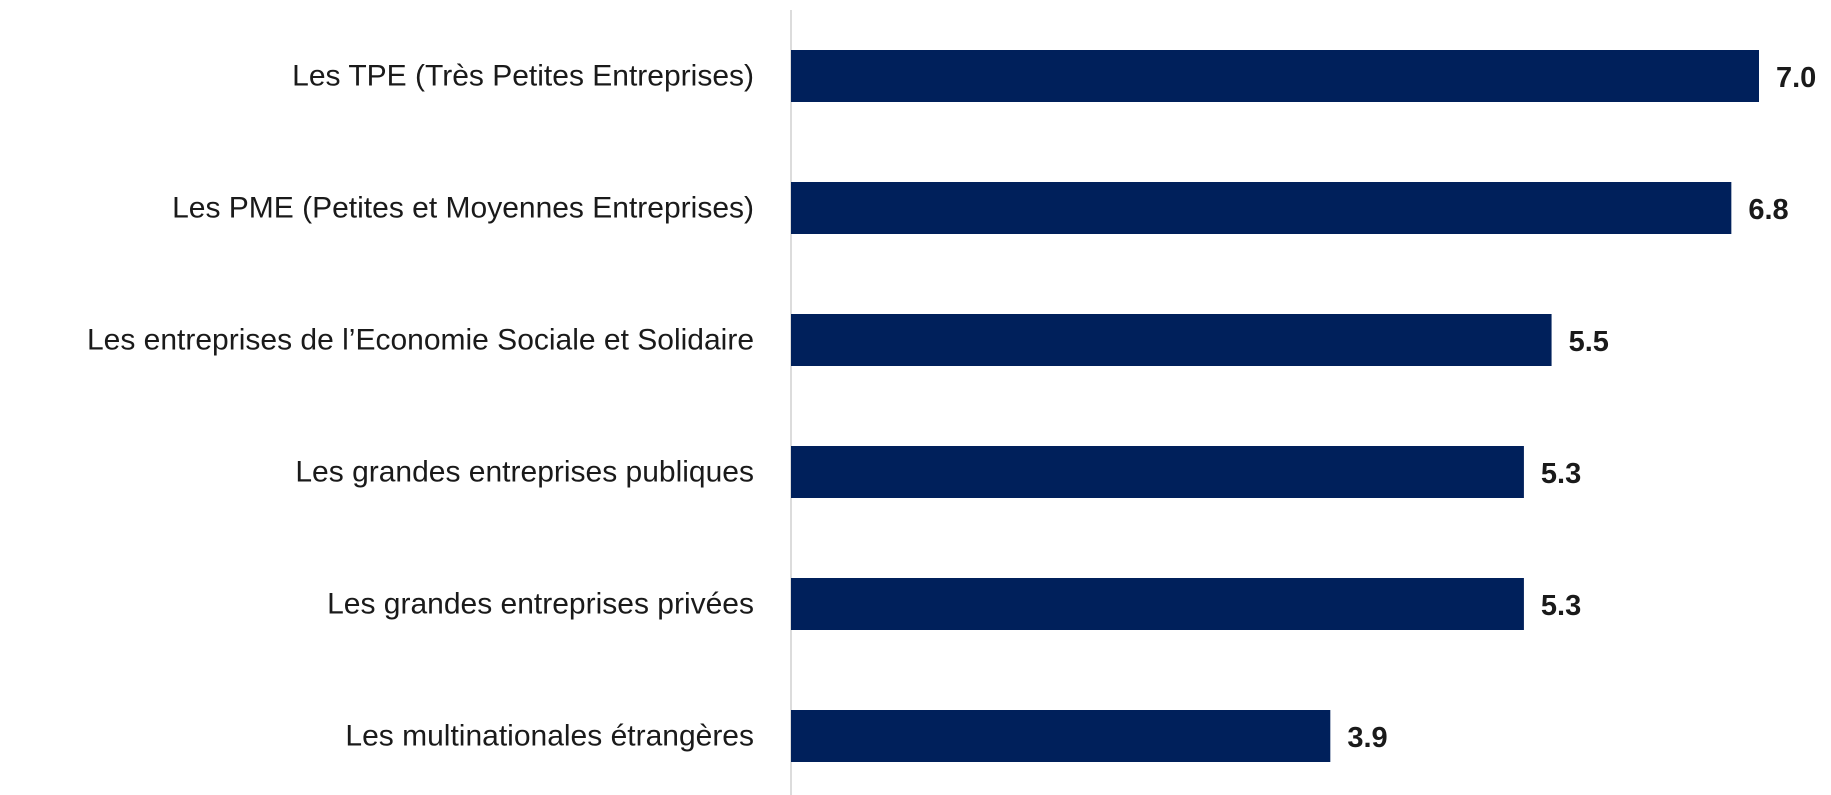 This screenshot has height=795, width=1831. I want to click on category-label: Les grandes entreprises privées, so click(540, 604).